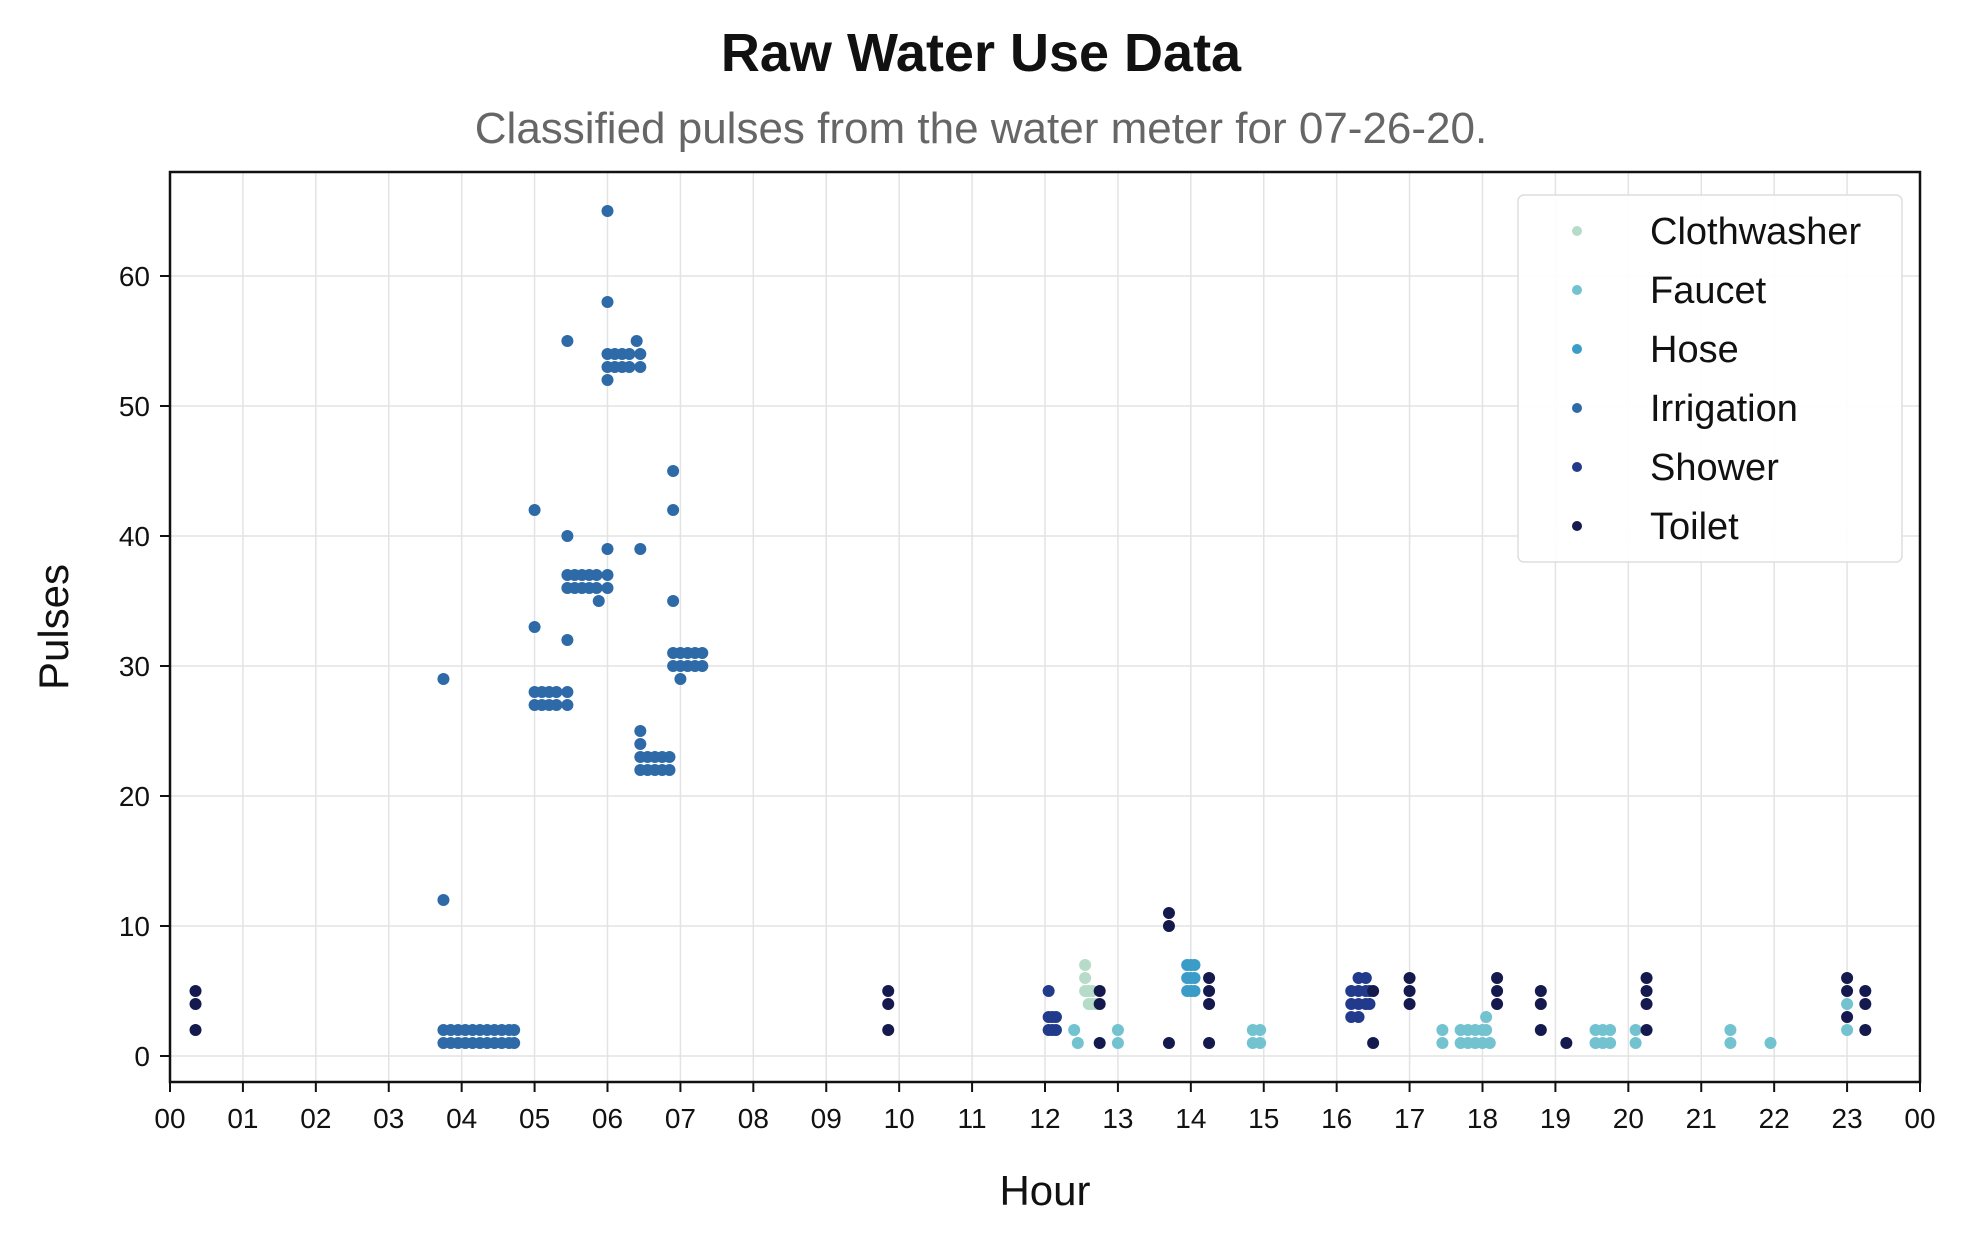 This screenshot has width=1962, height=1240. I want to click on y-tick-label: 50, so click(134, 406).